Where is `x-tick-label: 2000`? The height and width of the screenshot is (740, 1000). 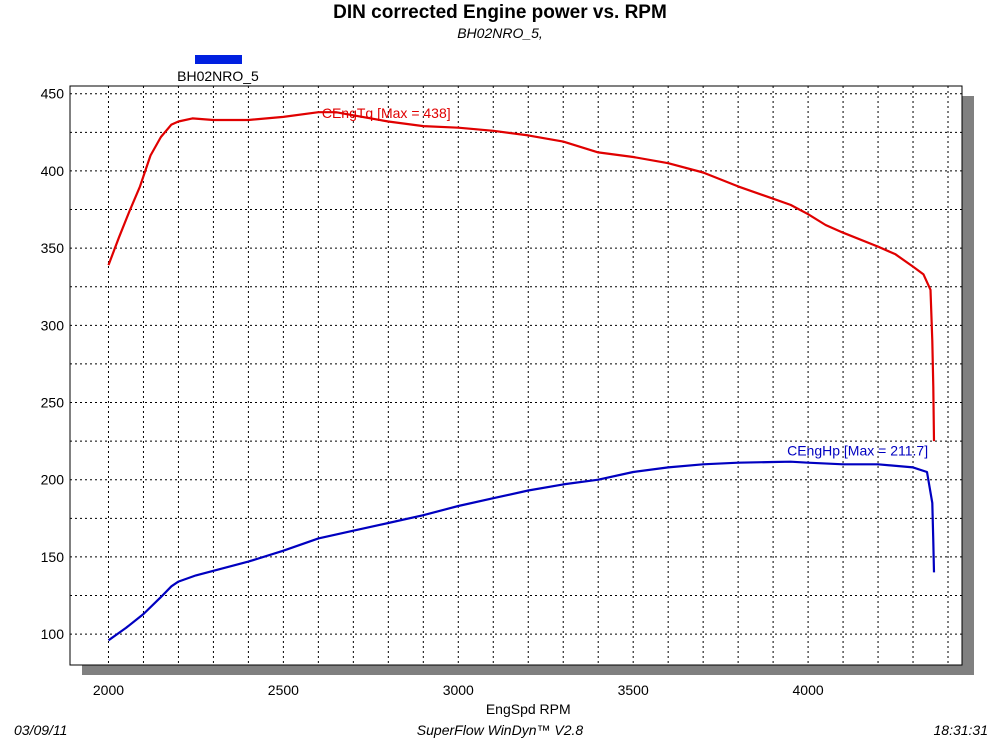
x-tick-label: 2000 is located at coordinates (108, 690).